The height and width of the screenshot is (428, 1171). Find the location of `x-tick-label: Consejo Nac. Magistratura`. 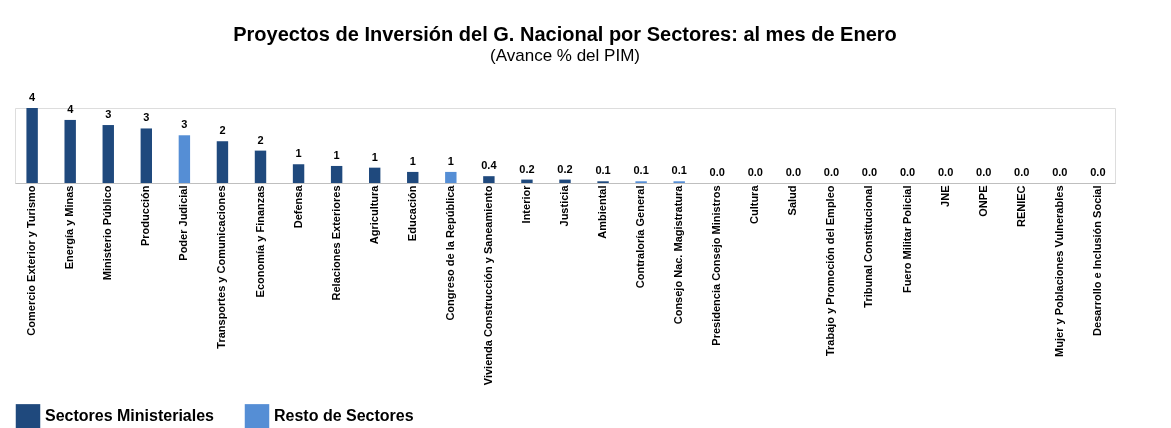

x-tick-label: Consejo Nac. Magistratura is located at coordinates (678, 254).